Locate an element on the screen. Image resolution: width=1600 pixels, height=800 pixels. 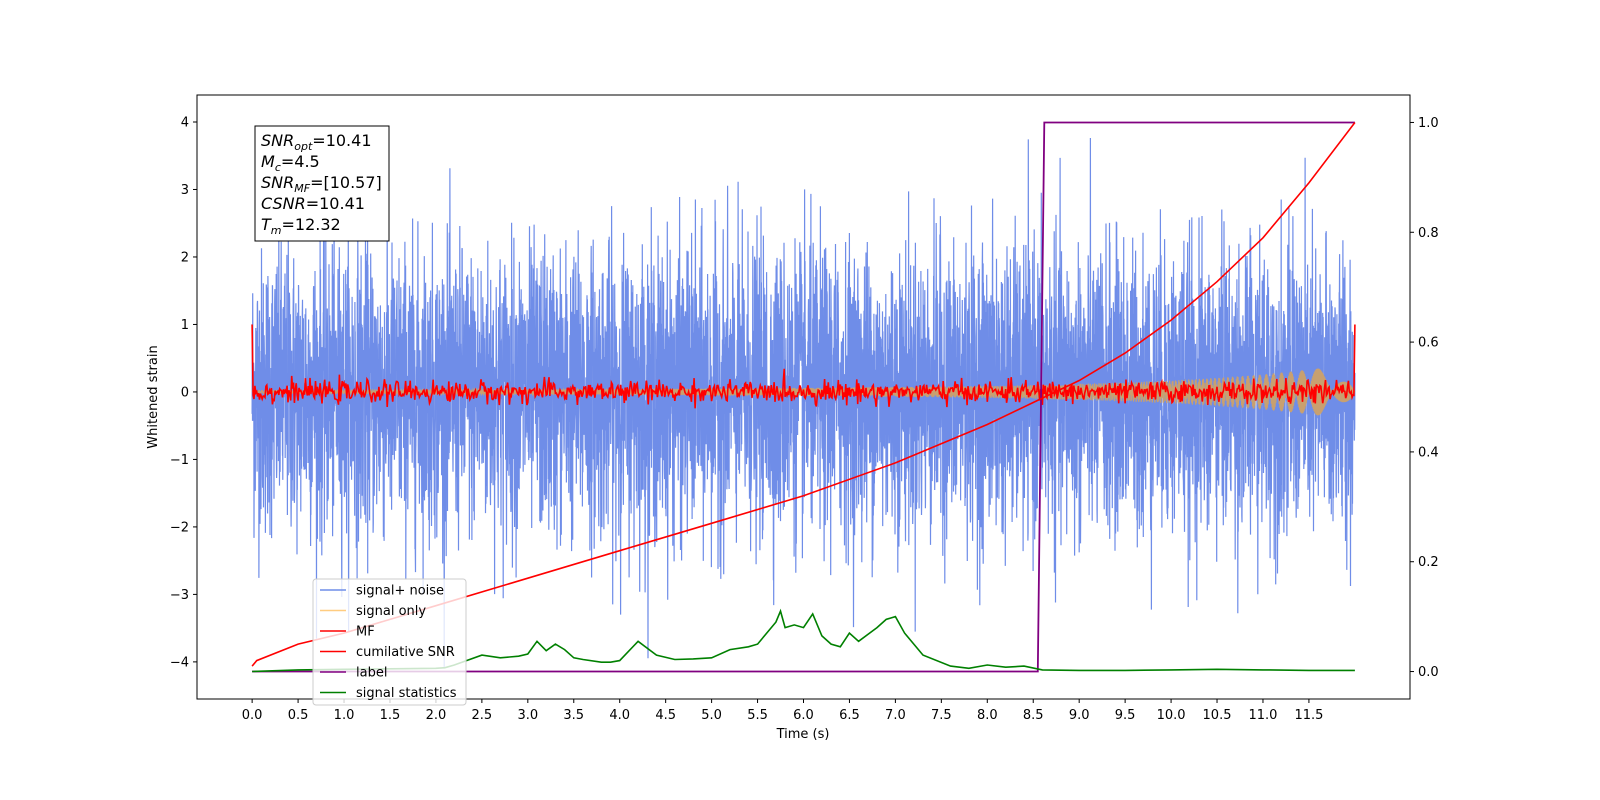
x-tick-label: 11.5 is located at coordinates (1308, 715).